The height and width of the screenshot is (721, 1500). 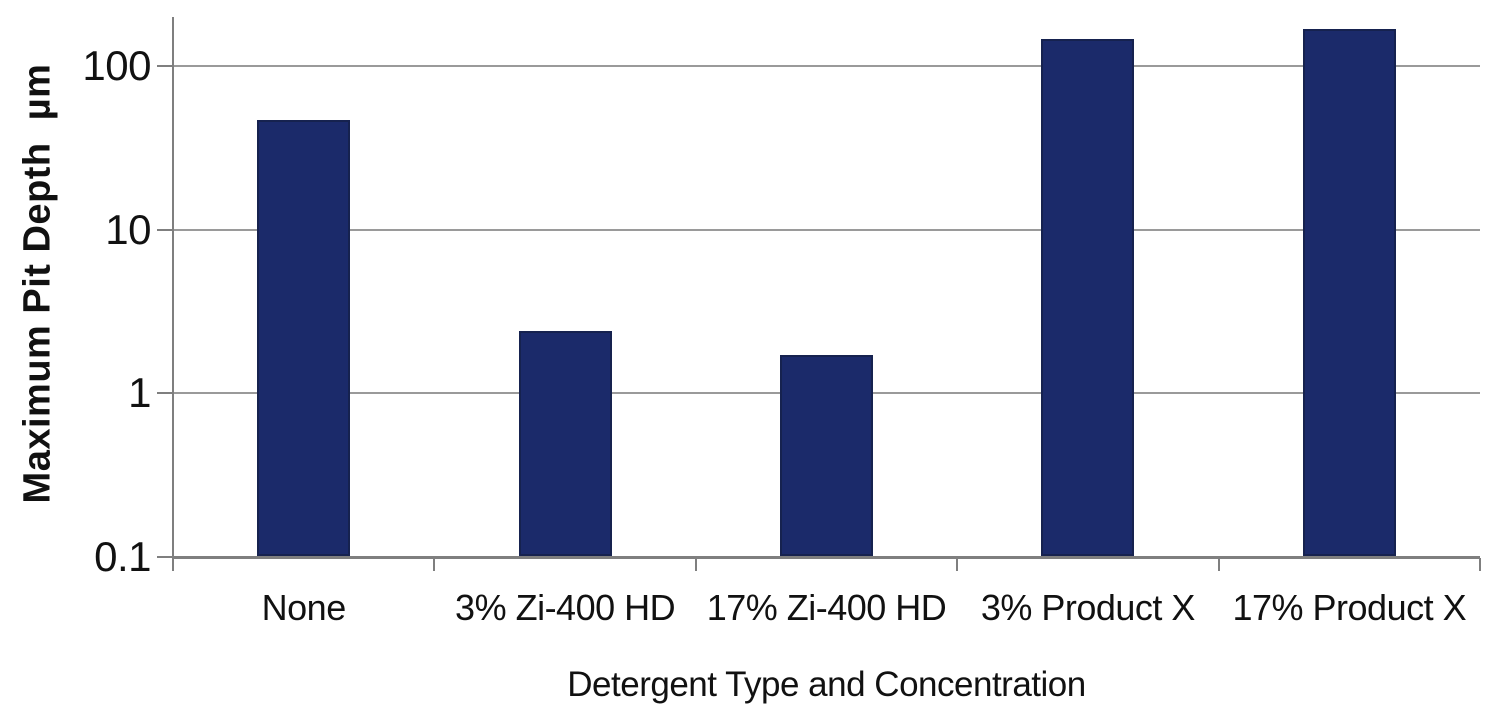 I want to click on y-axis-title: Maximum Pit Depth µm, so click(x=37, y=283).